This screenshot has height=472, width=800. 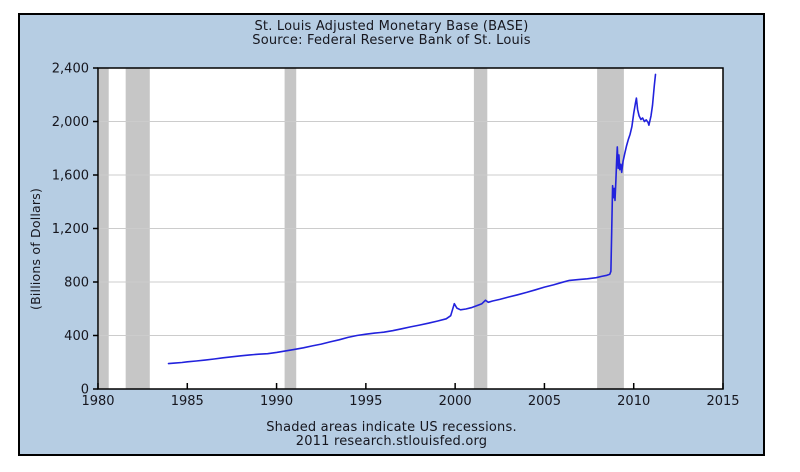 I want to click on recession-note: Shaded areas indicate US recessions., so click(x=391, y=427).